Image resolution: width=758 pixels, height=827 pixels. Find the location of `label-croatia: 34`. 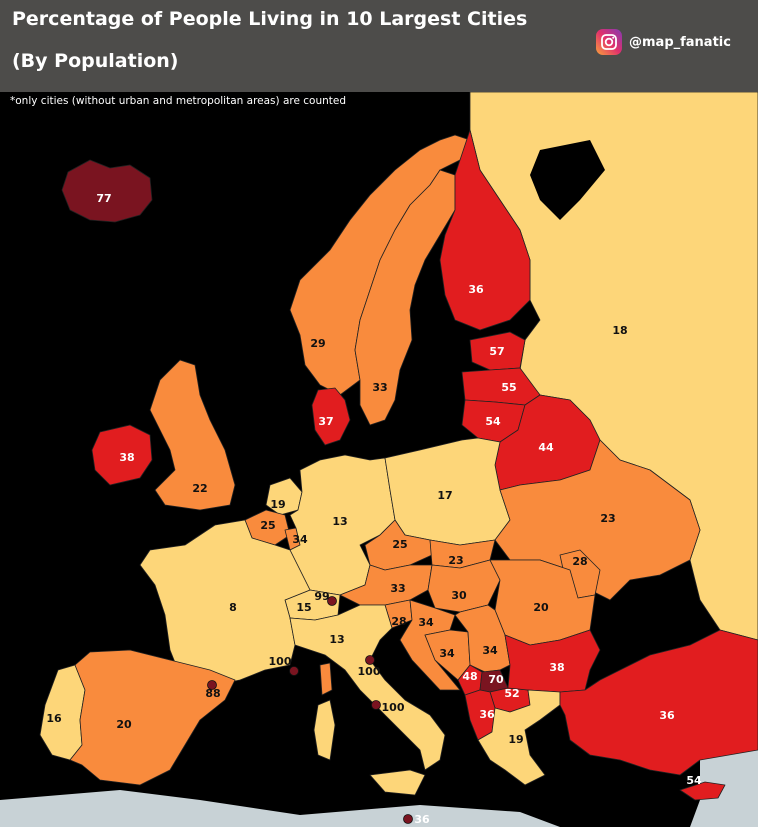

label-croatia: 34 is located at coordinates (426, 622).